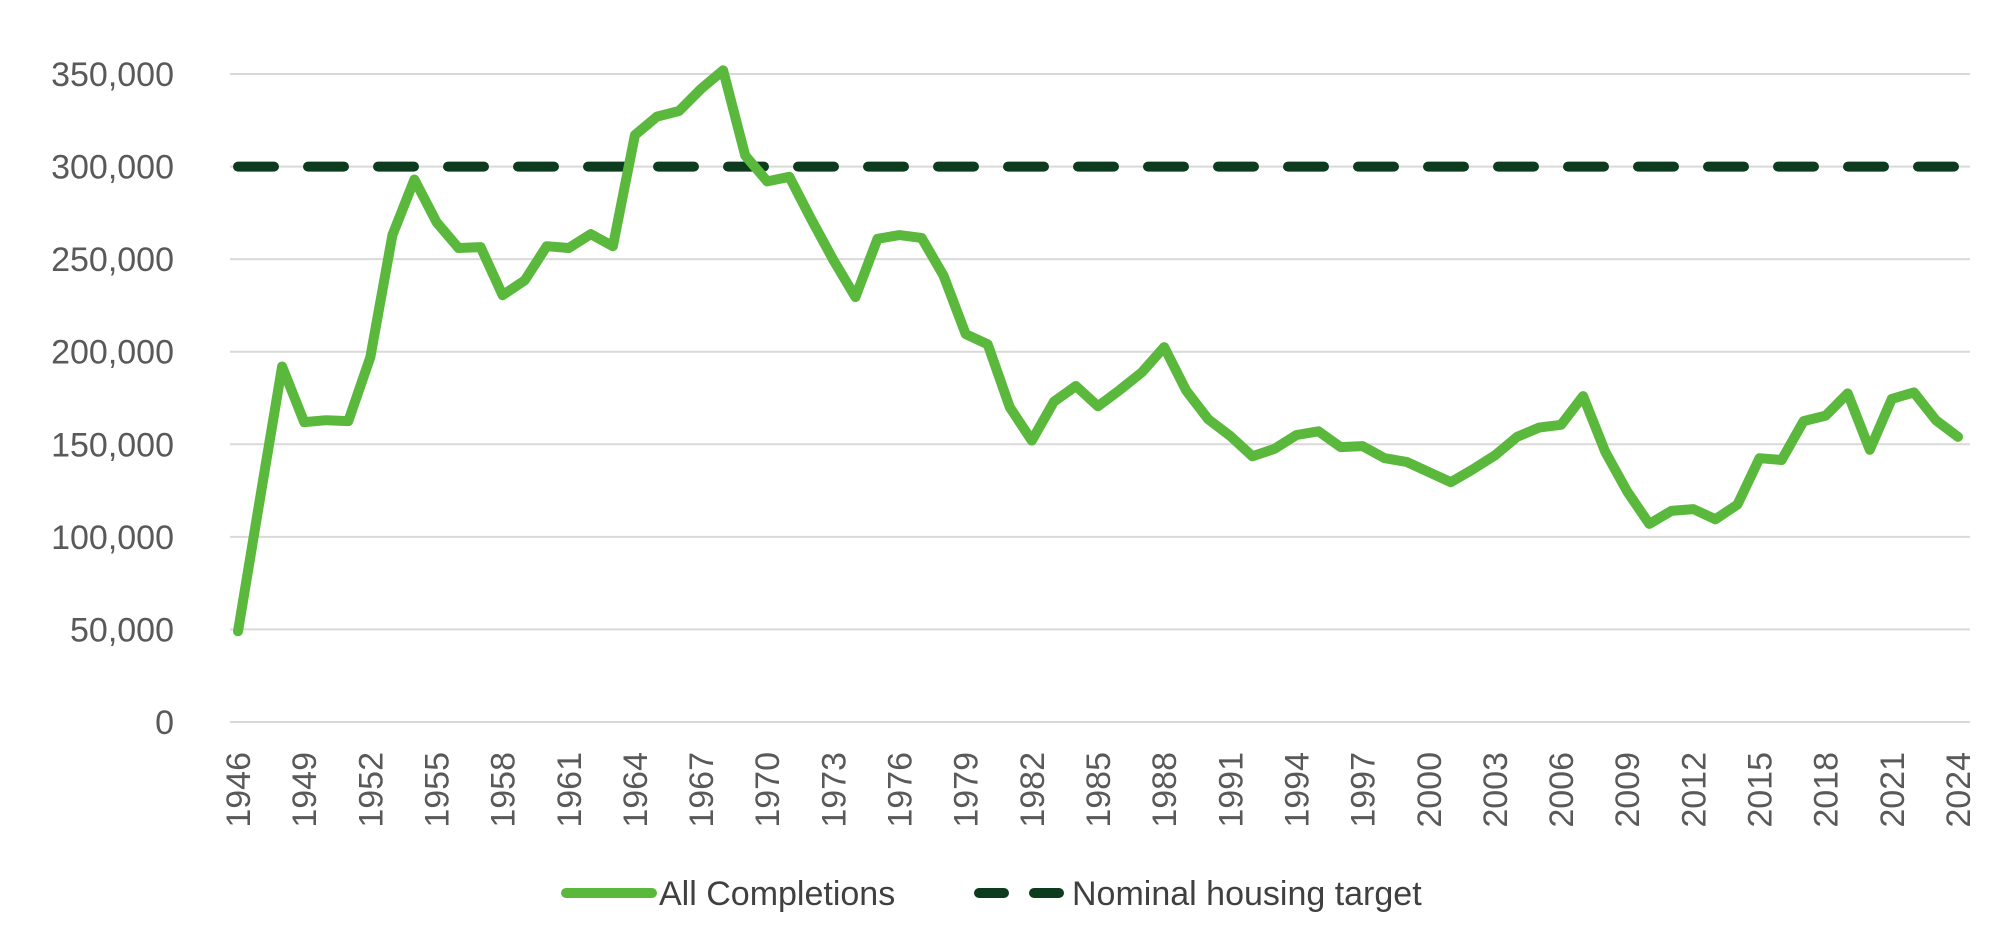  Describe the element at coordinates (305, 790) in the screenshot. I see `x-tick-label-1949: 1949` at that location.